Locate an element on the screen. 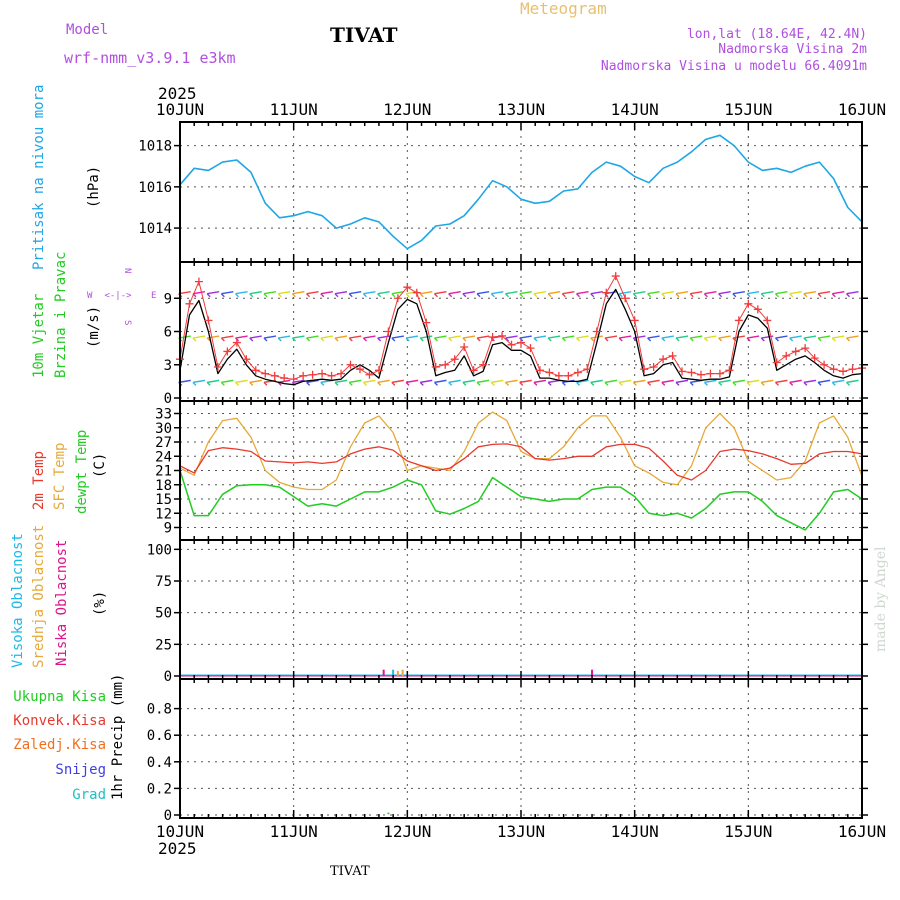 This screenshot has height=900, width=900. y-tick-label: 18 is located at coordinates (163, 486).